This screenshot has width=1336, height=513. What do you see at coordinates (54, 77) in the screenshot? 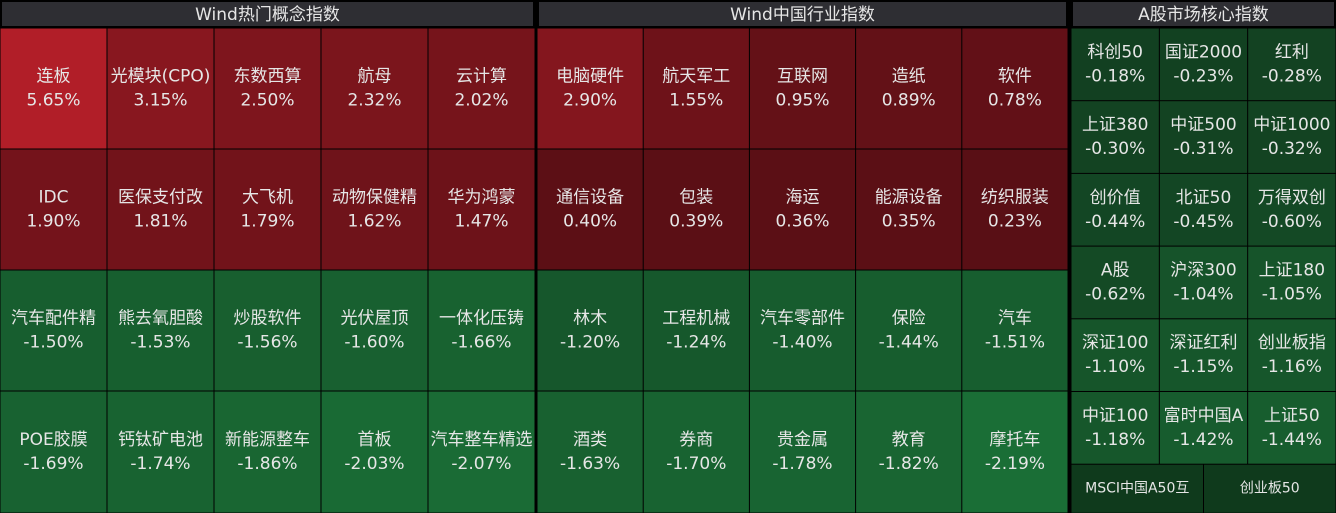
I see `tile-name: 连板` at bounding box center [54, 77].